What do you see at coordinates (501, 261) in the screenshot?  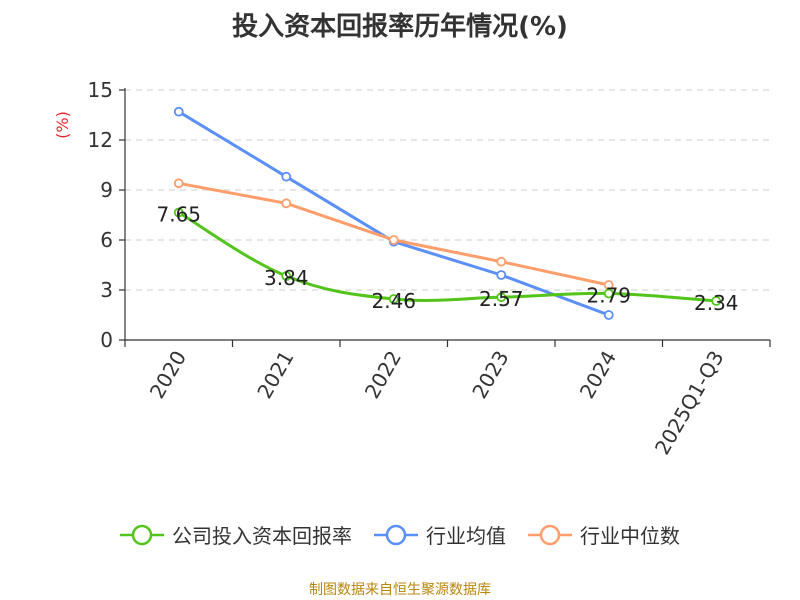 I see `point-industry-median-2023` at bounding box center [501, 261].